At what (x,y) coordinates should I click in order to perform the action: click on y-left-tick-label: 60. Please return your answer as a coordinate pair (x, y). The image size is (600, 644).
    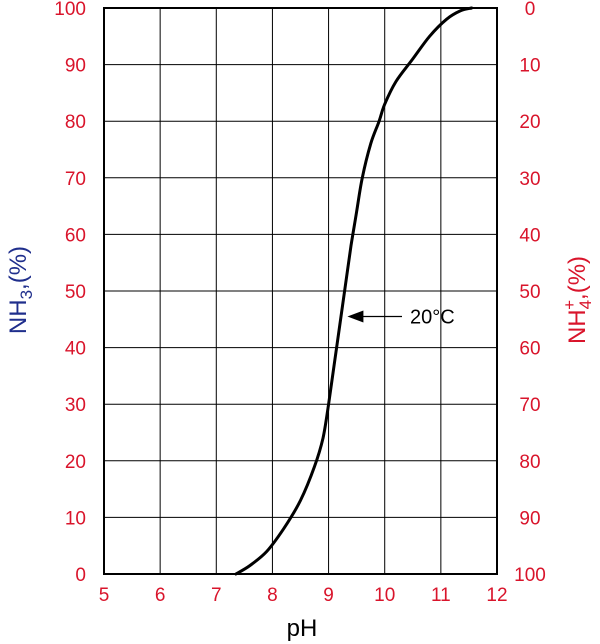
    Looking at the image, I should click on (75, 235).